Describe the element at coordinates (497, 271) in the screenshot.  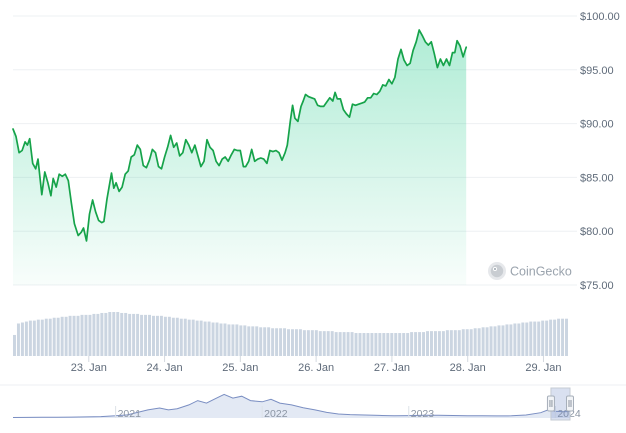
I see `coingecko-logo-icon` at that location.